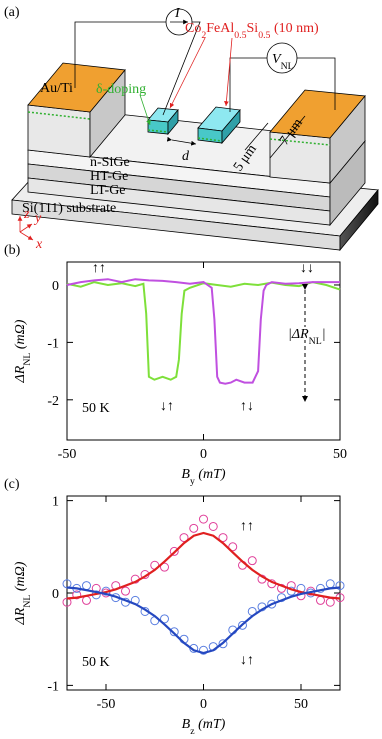  I want to click on voltage-label: VNL, so click(283, 62).